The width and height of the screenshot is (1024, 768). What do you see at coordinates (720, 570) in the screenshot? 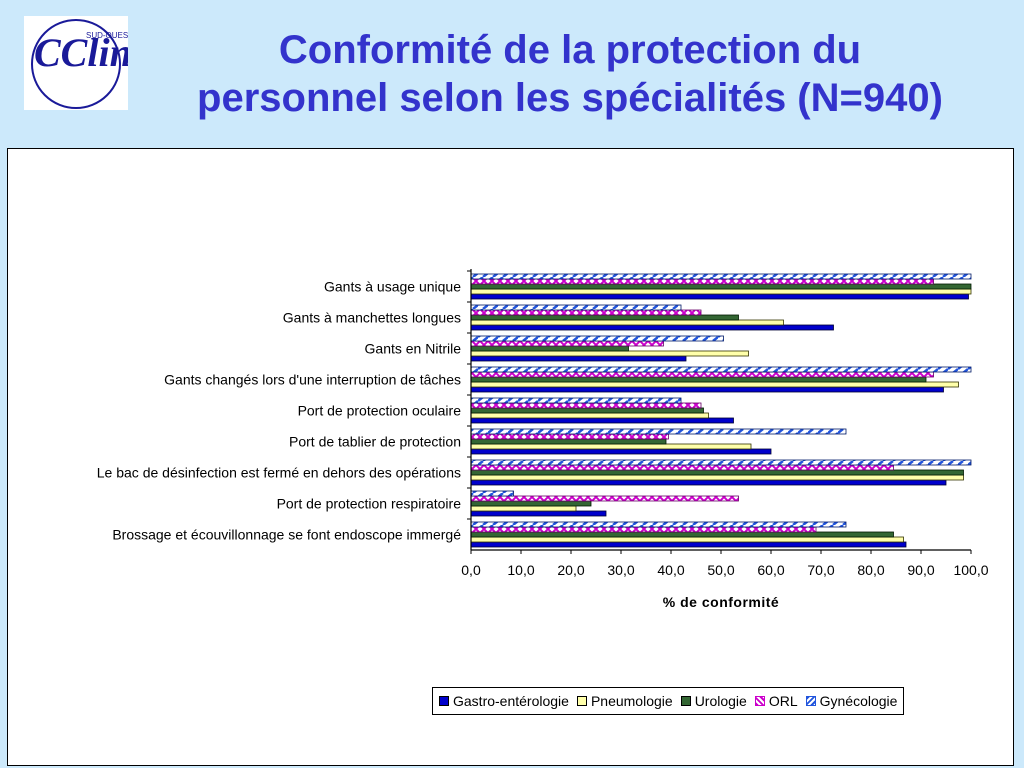
I see `x-tick-label: 50,0` at bounding box center [720, 570].